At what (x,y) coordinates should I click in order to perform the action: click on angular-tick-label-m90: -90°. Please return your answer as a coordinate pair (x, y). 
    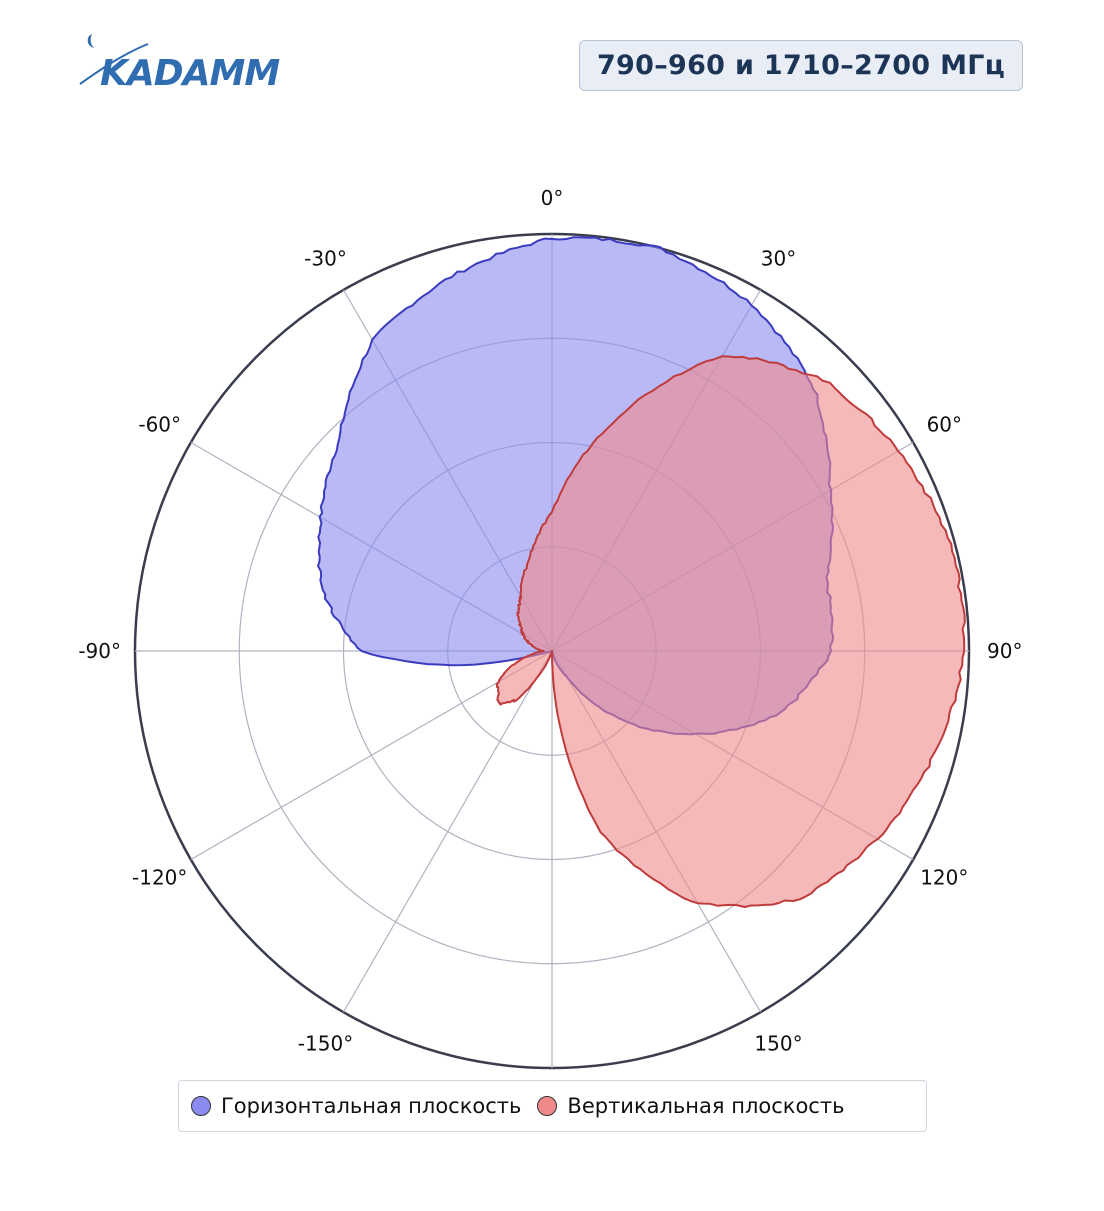
    Looking at the image, I should click on (99, 651).